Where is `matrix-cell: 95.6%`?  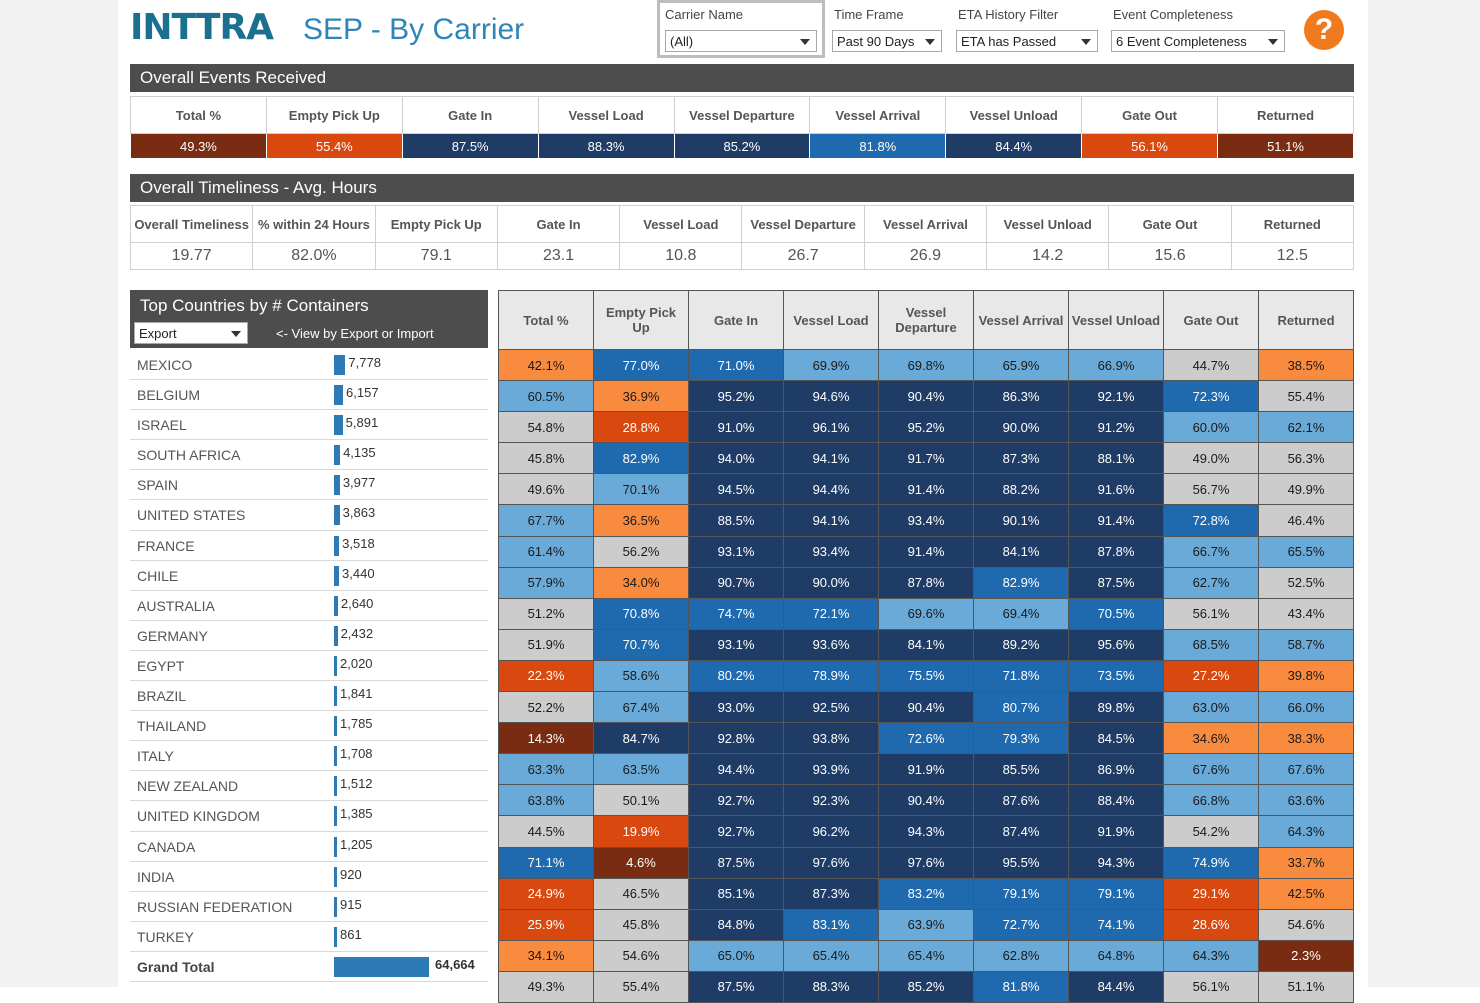 matrix-cell: 95.6% is located at coordinates (1116, 644).